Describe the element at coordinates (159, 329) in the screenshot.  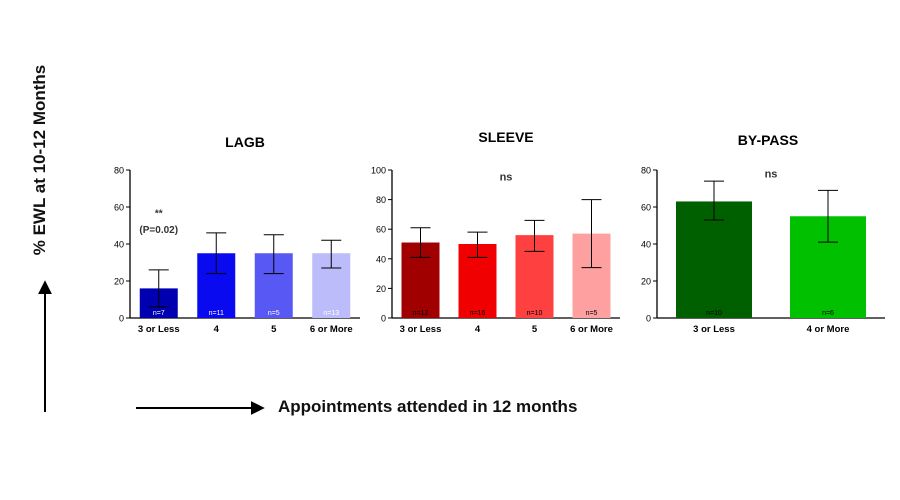
I see `chart-1-x-tick-label: 3 or Less` at that location.